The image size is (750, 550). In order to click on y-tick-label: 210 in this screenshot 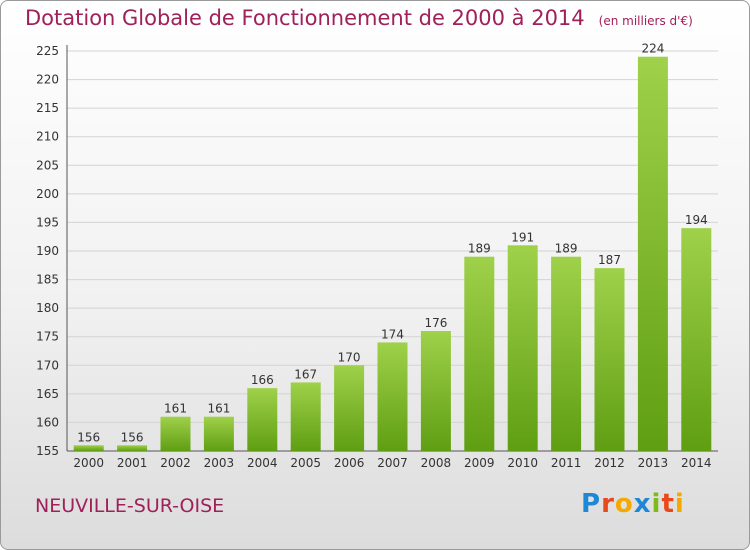, I will do `click(47, 137)`.